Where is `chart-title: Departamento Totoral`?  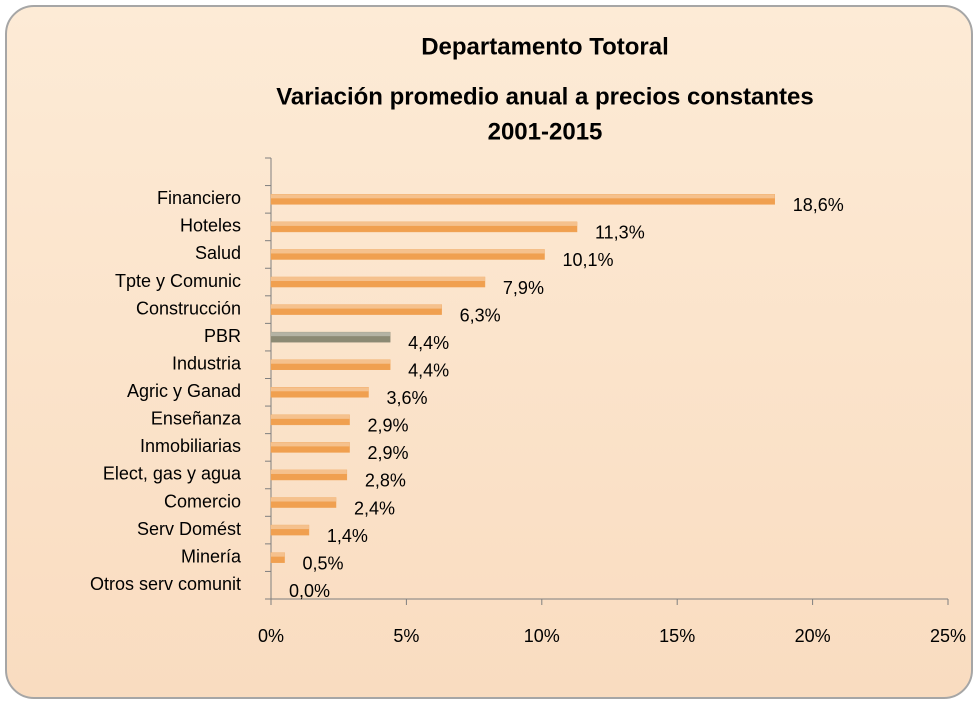
chart-title: Departamento Totoral is located at coordinates (545, 46).